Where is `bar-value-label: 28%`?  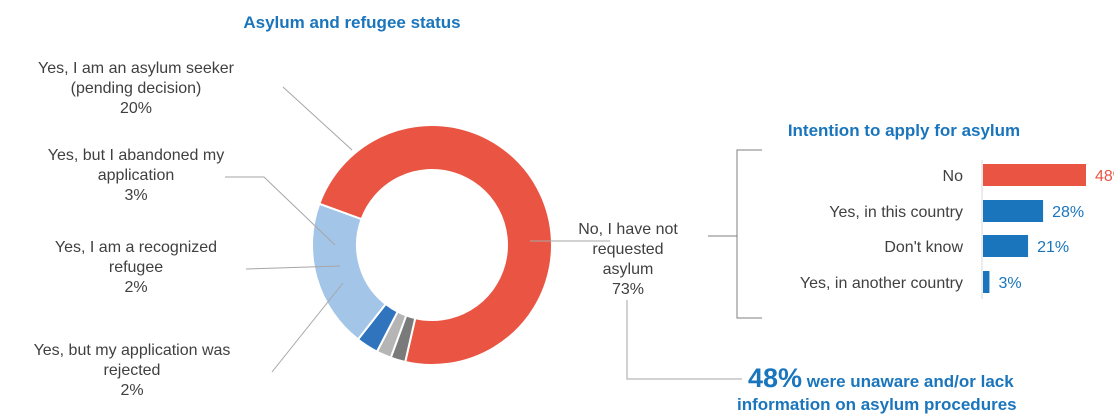
bar-value-label: 28% is located at coordinates (1068, 212).